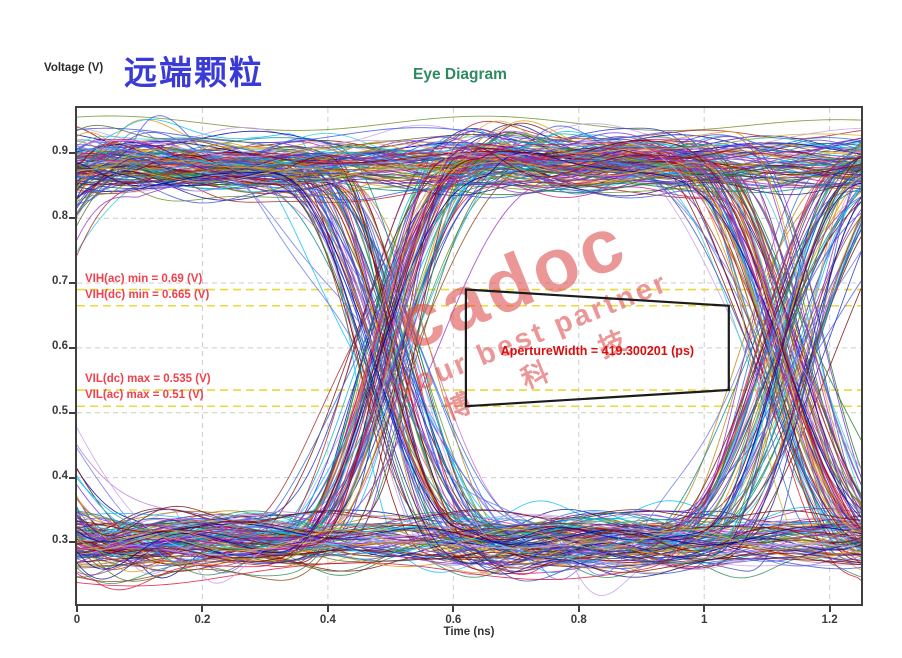  What do you see at coordinates (77, 620) in the screenshot?
I see `x-tick-label: 0` at bounding box center [77, 620].